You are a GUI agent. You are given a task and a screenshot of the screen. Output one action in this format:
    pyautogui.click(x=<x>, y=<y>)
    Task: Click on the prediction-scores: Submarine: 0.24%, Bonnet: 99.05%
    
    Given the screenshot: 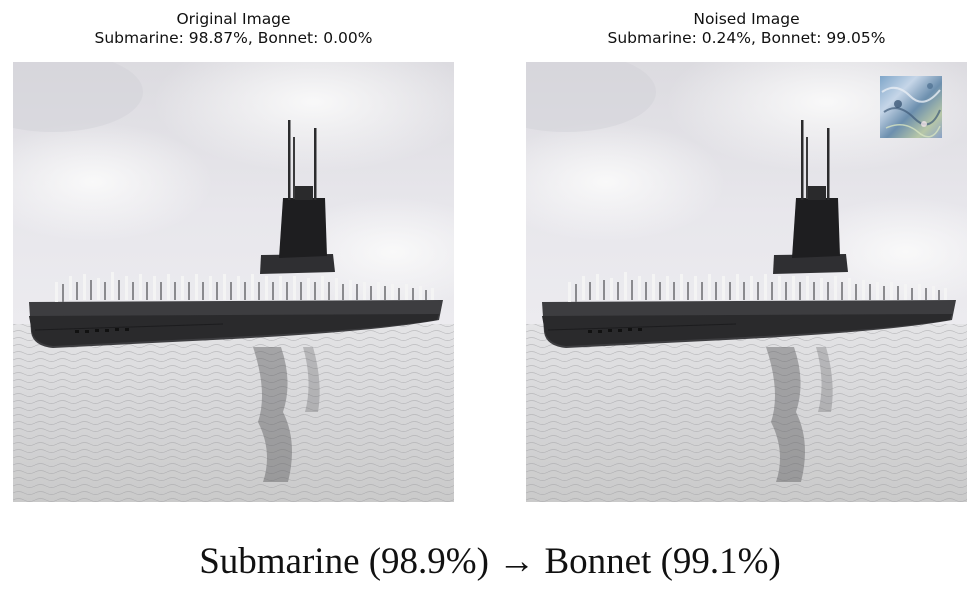 What is the action you would take?
    pyautogui.click(x=746, y=38)
    